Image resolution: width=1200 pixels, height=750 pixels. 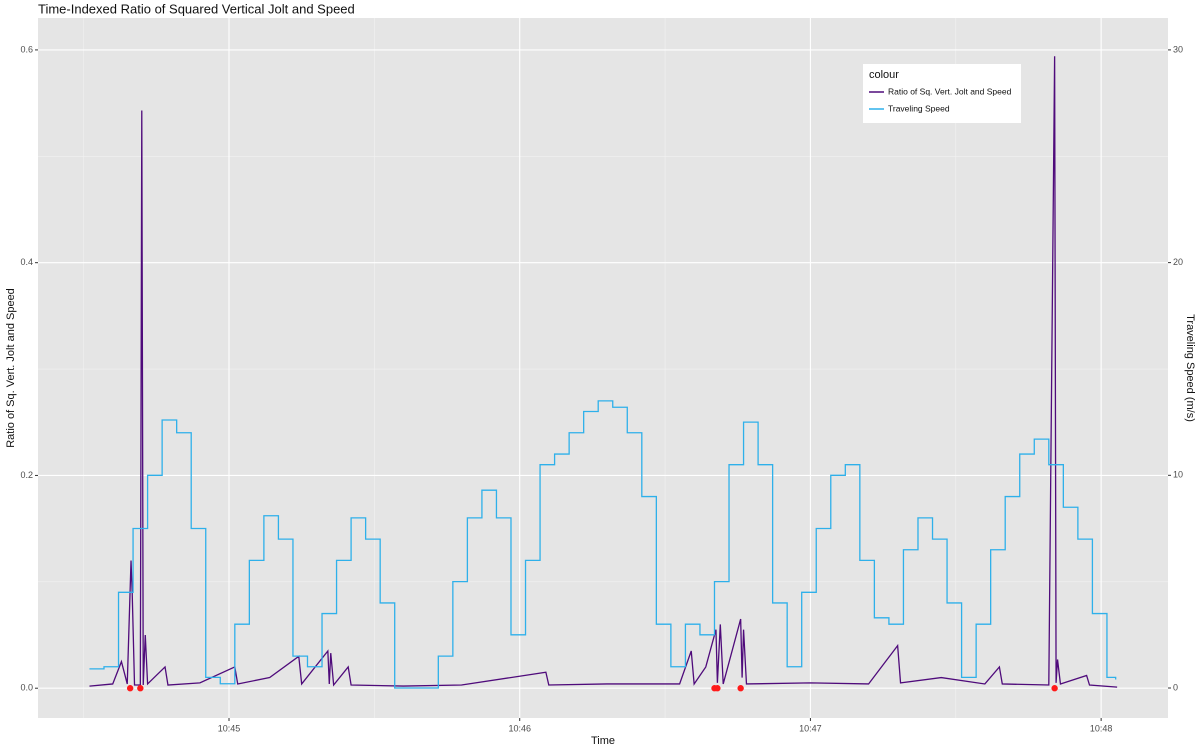 What do you see at coordinates (919, 108) in the screenshot?
I see `legend-label: Traveling Speed` at bounding box center [919, 108].